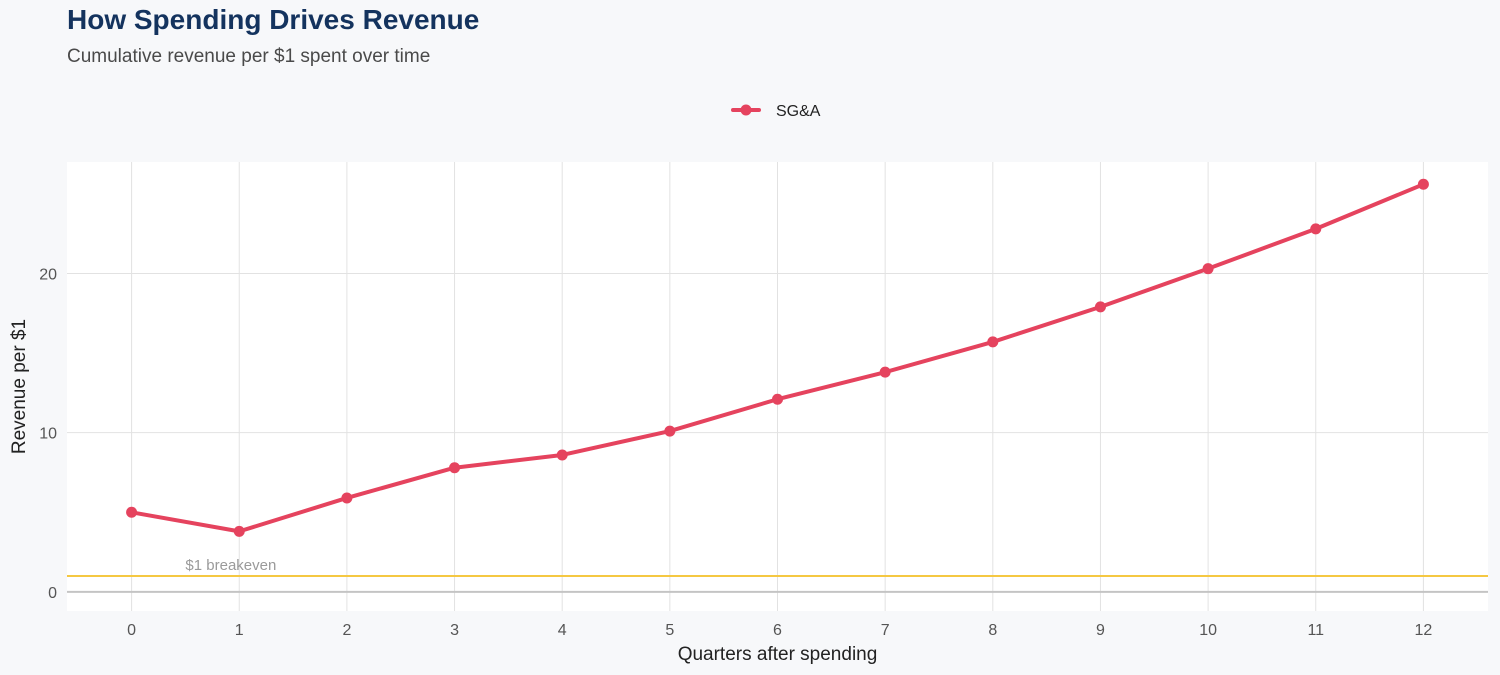 This screenshot has height=675, width=1500. I want to click on x-tick-label: 3, so click(454, 630).